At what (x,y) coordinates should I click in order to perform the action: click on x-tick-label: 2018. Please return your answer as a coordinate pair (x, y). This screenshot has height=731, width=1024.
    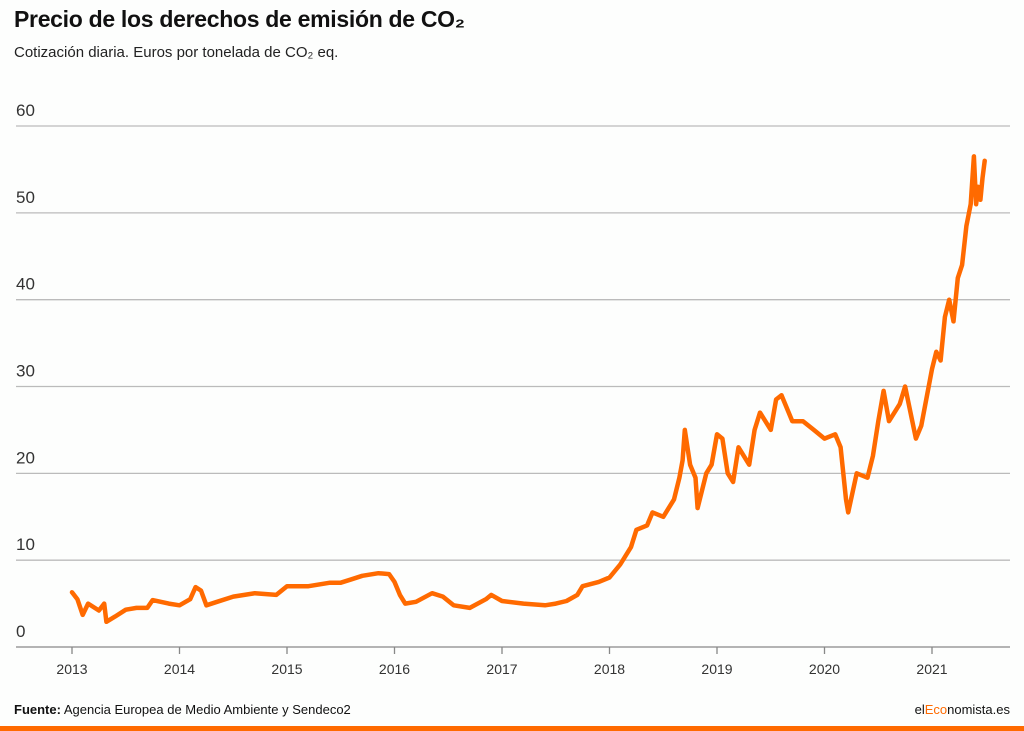
    Looking at the image, I should click on (609, 669).